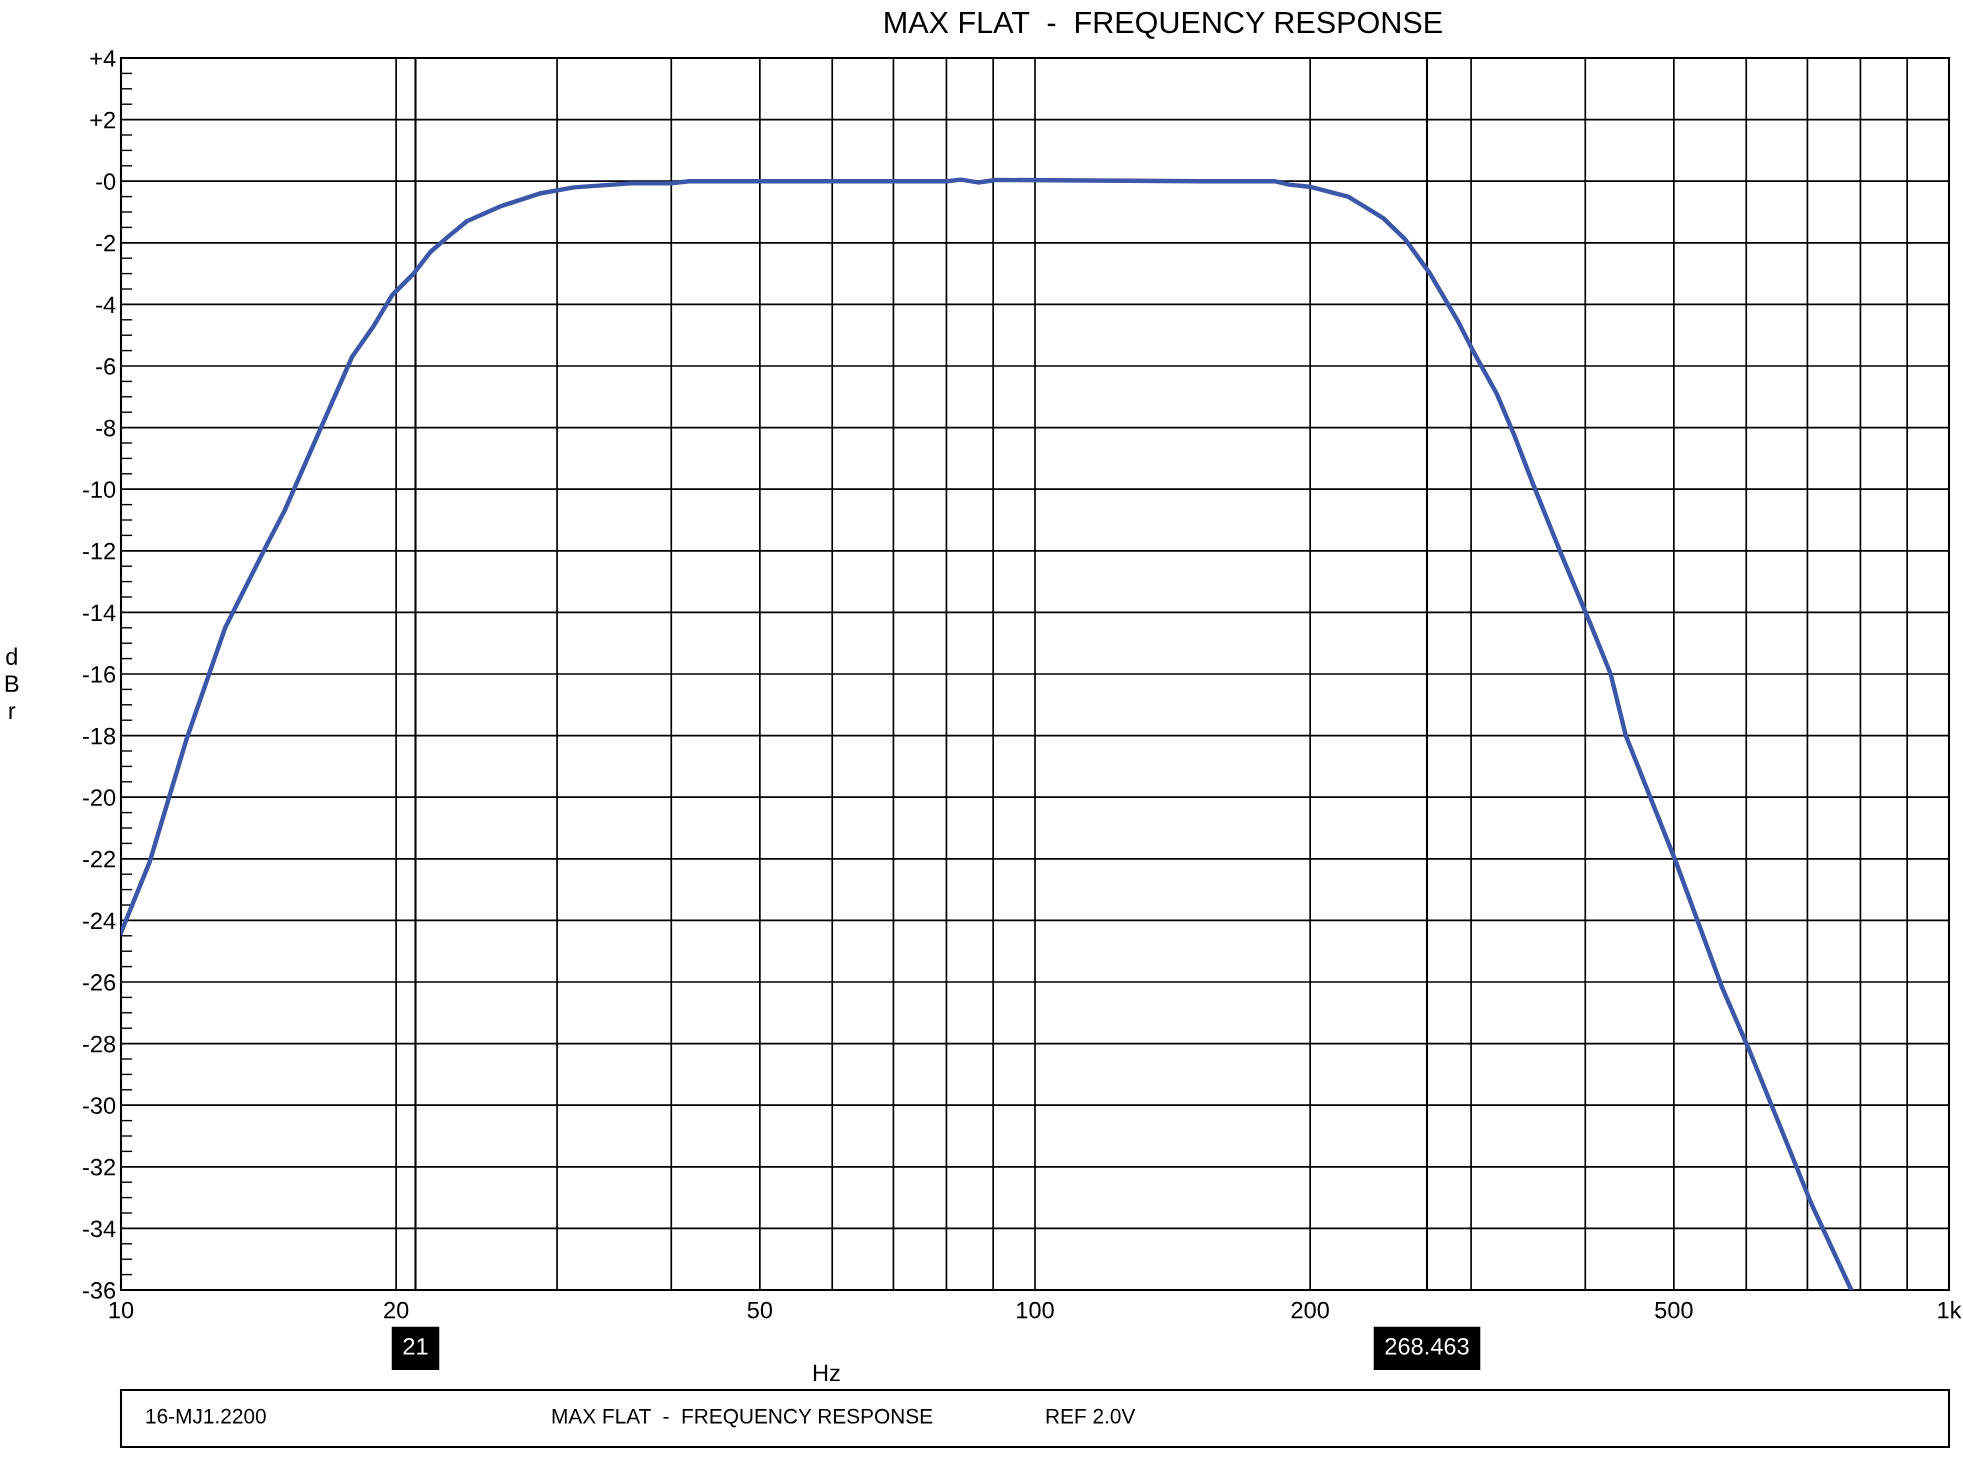 Image resolution: width=1963 pixels, height=1459 pixels. Describe the element at coordinates (99, 982) in the screenshot. I see `y-tick-label: -26` at that location.